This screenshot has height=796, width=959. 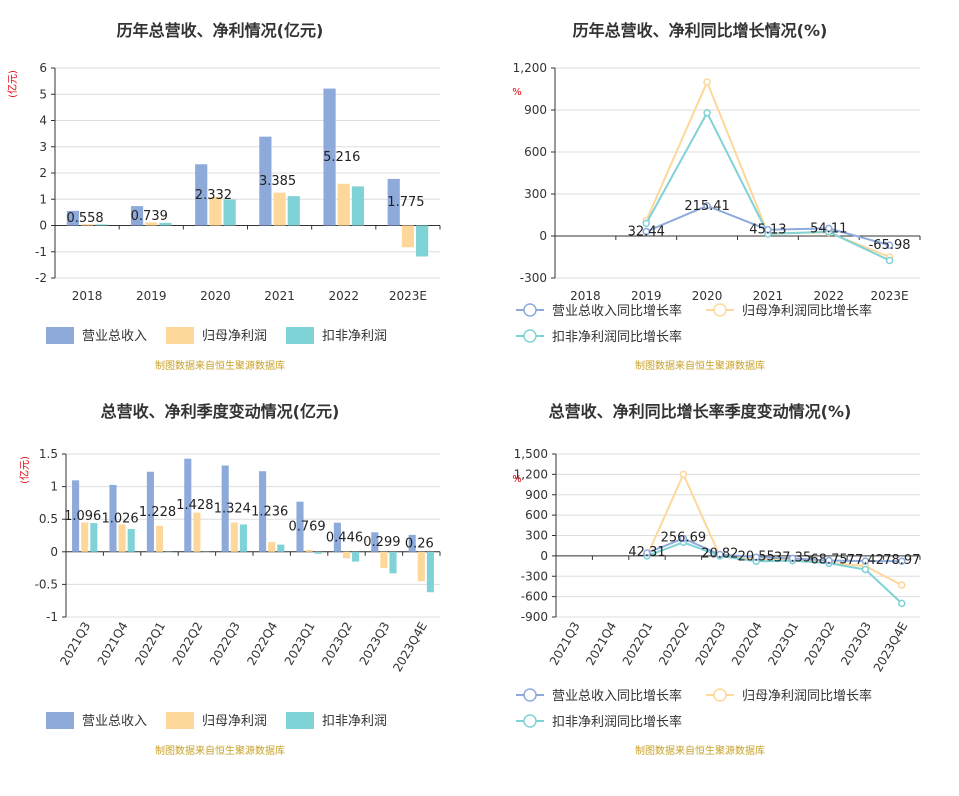 I want to click on legend-label: 归母净利润, so click(x=234, y=336).